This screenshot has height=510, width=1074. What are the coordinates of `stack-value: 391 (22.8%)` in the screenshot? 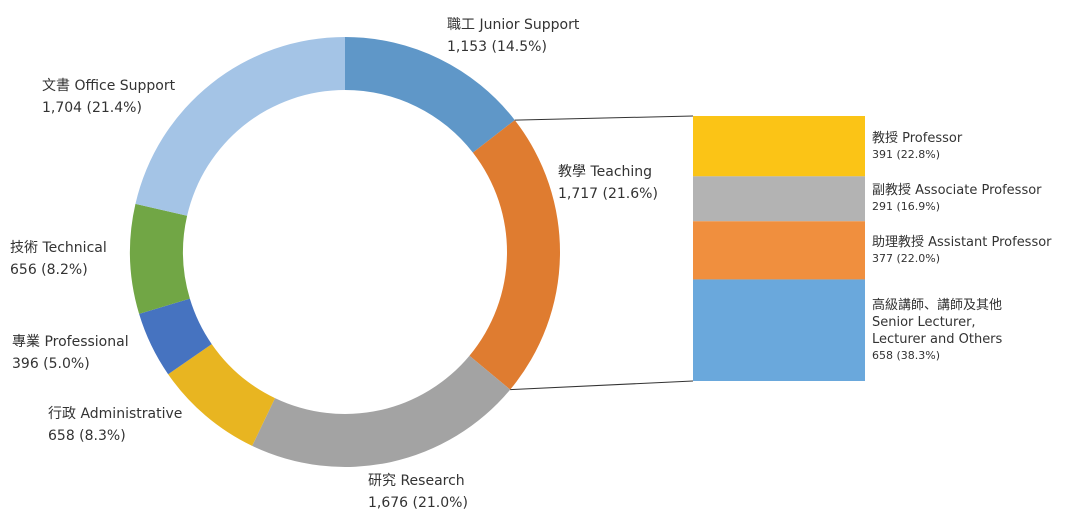 It's located at (906, 154).